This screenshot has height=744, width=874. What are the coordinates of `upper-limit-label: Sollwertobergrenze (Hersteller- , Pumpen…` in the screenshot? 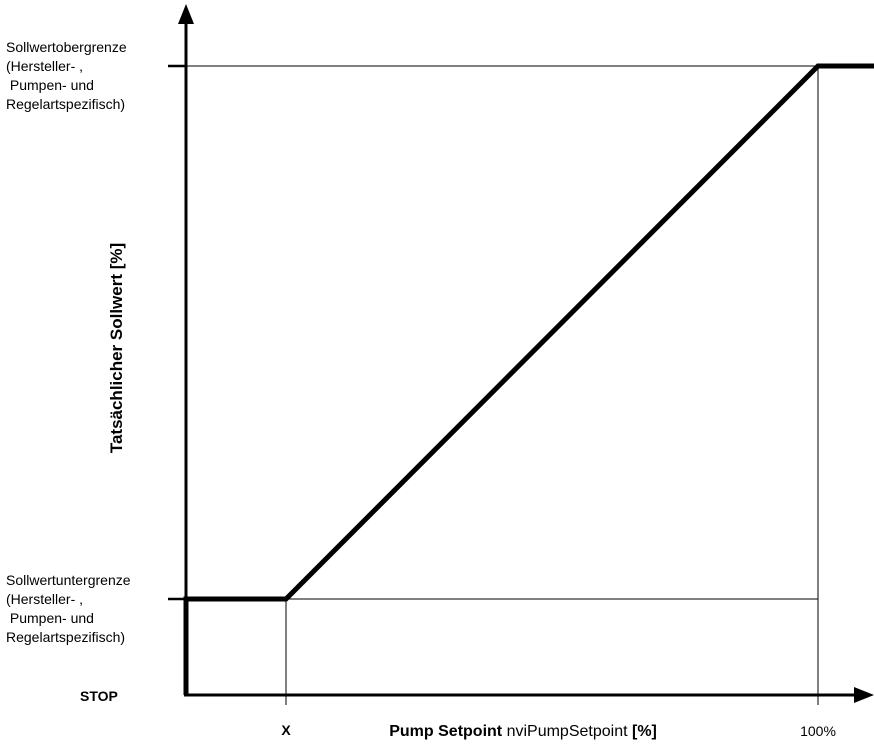 It's located at (68, 75).